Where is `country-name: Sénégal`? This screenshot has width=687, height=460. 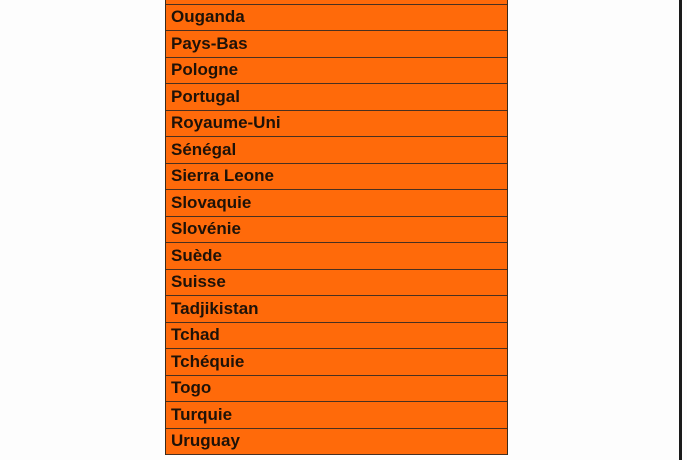
country-name: Sénégal is located at coordinates (204, 149).